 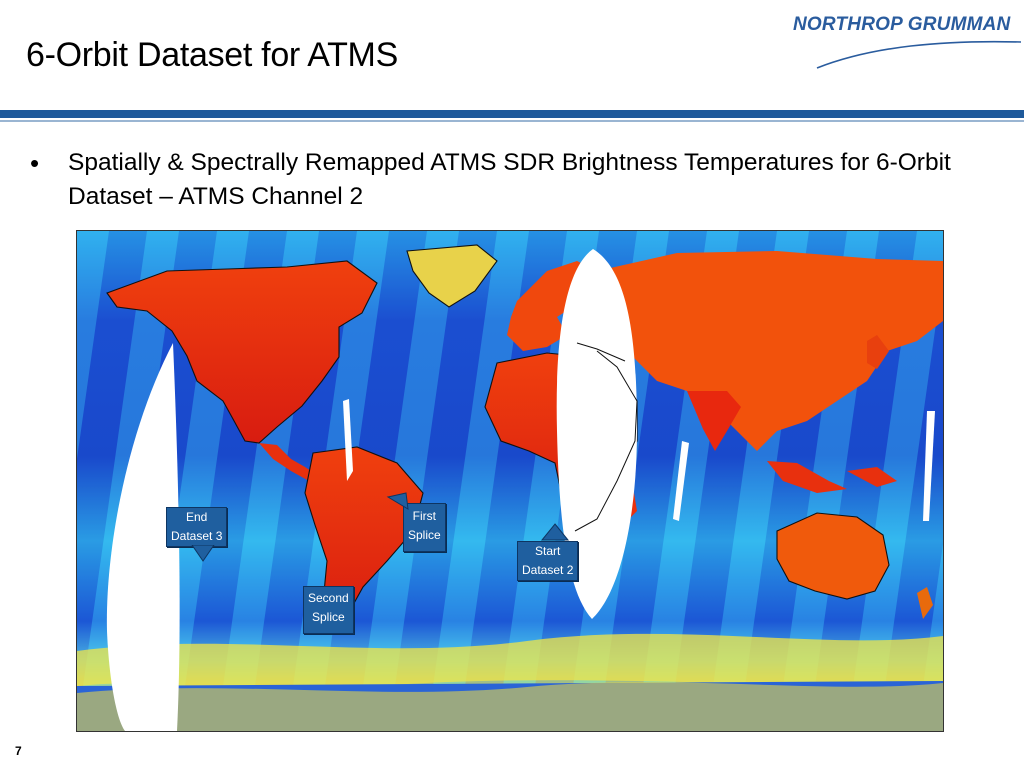 What do you see at coordinates (397, 501) in the screenshot?
I see `up-left-arrow-icon` at bounding box center [397, 501].